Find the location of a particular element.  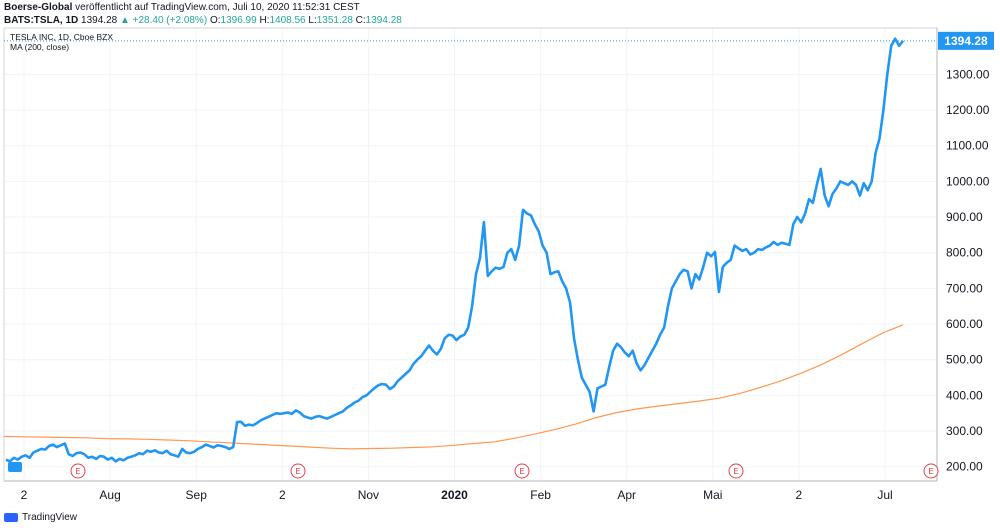

footer-brand: TradingView is located at coordinates (50, 517).